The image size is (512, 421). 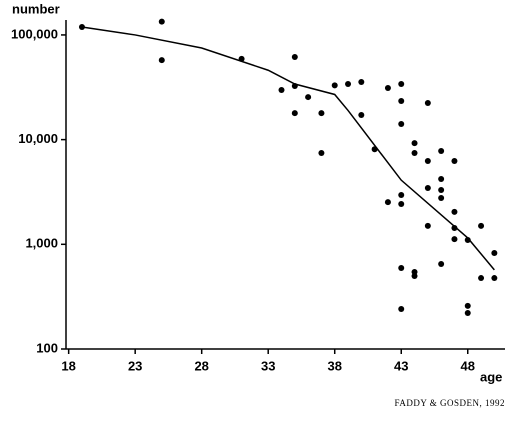 What do you see at coordinates (268, 365) in the screenshot?
I see `x-tick-label: 33` at bounding box center [268, 365].